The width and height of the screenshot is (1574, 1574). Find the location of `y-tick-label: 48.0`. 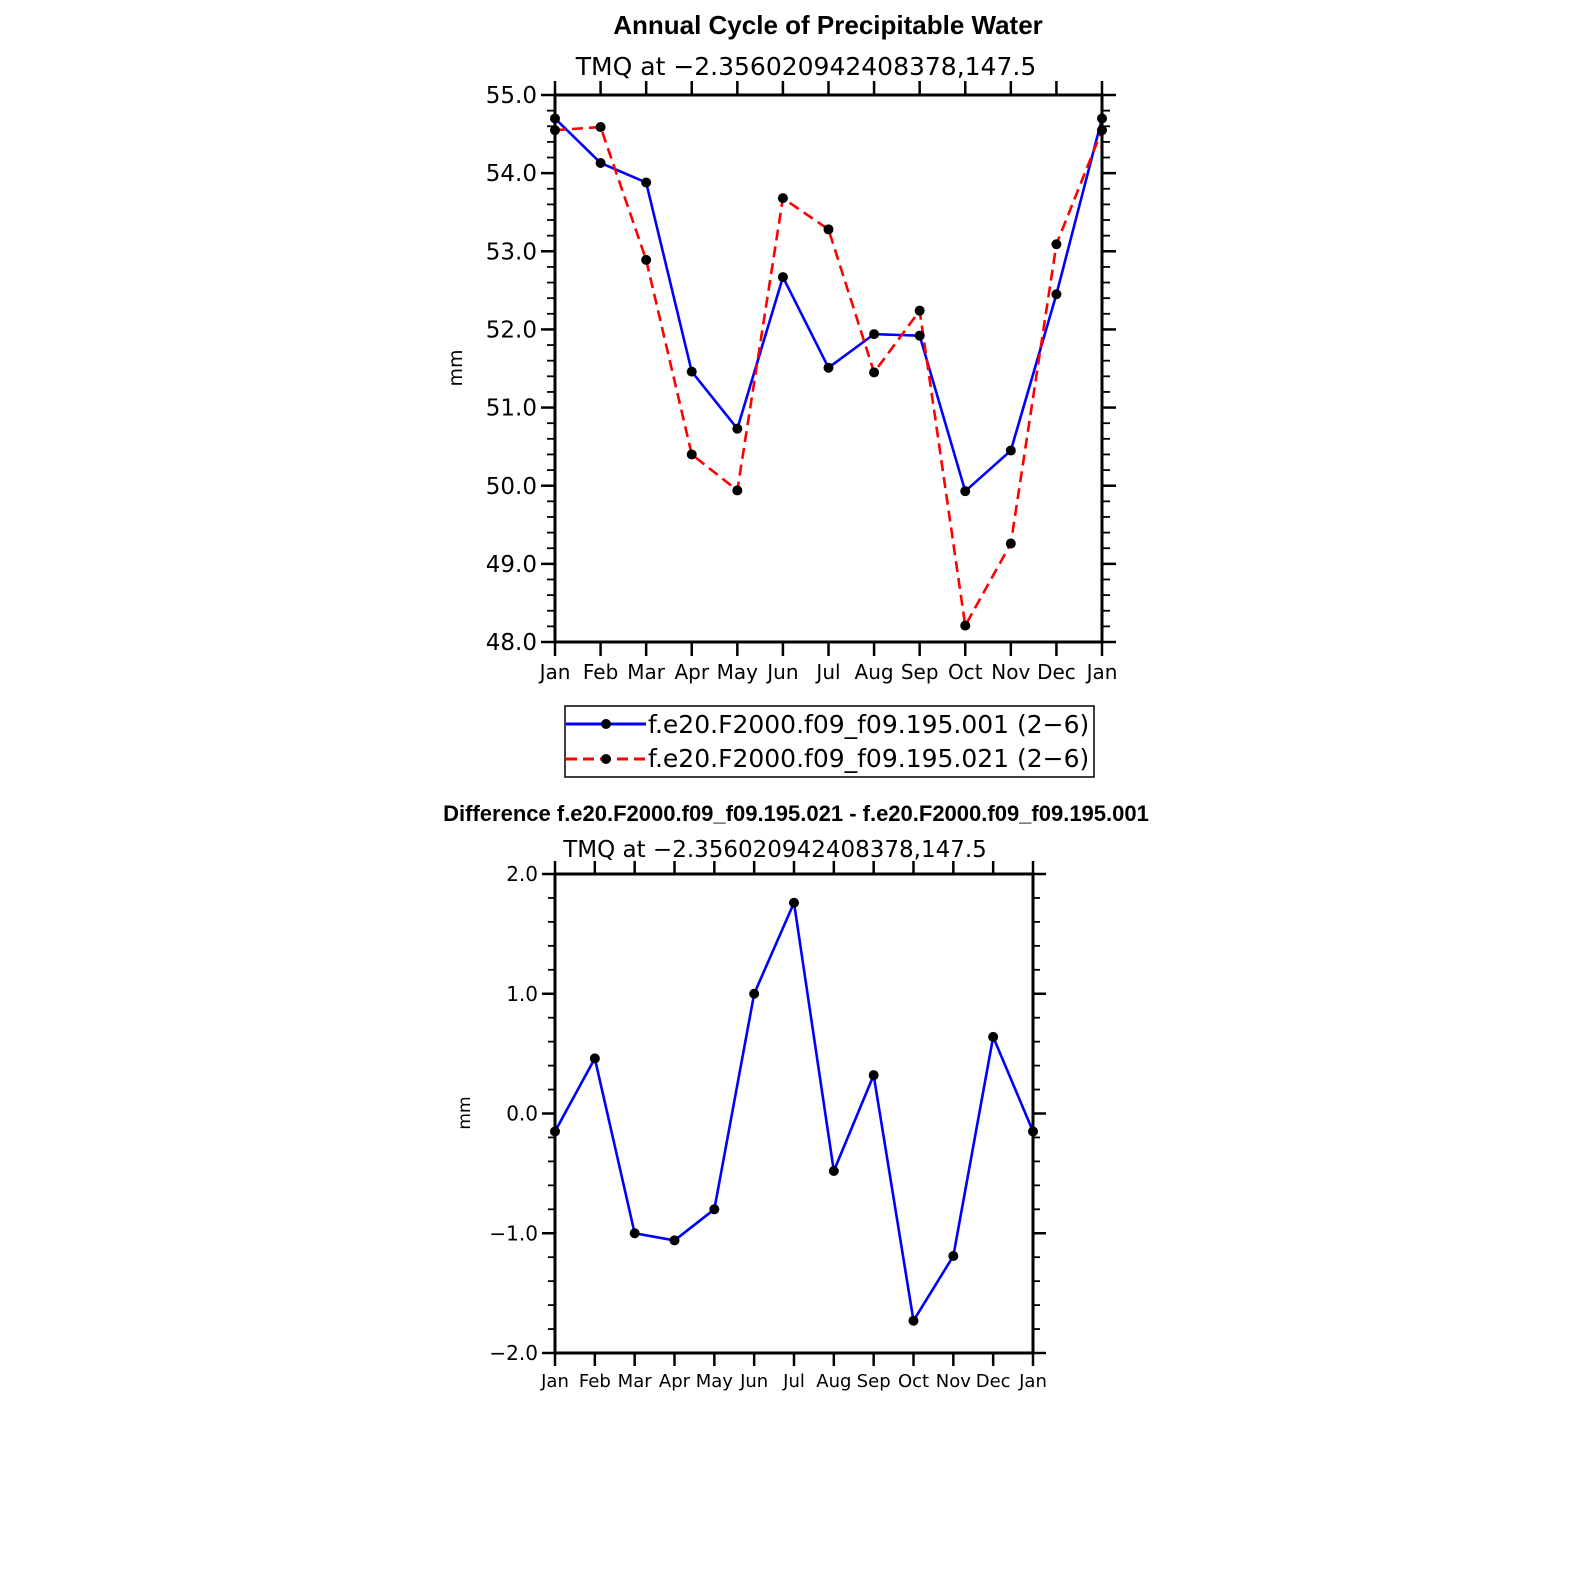

y-tick-label: 48.0 is located at coordinates (511, 643).